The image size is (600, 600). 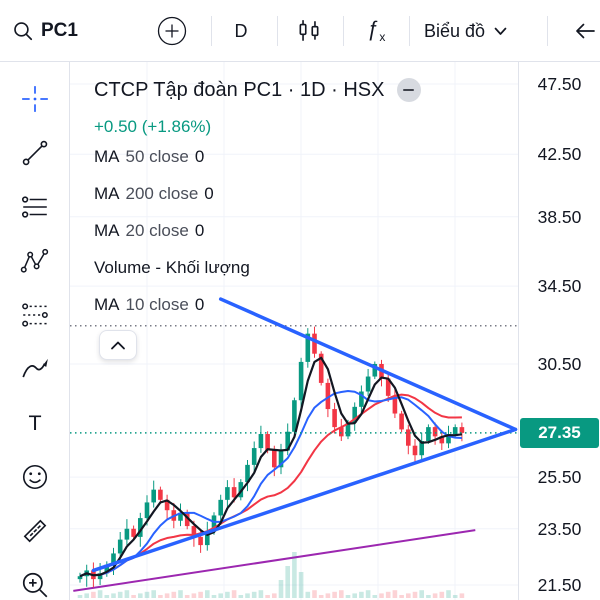 I want to click on ma200-line, so click(x=274, y=560).